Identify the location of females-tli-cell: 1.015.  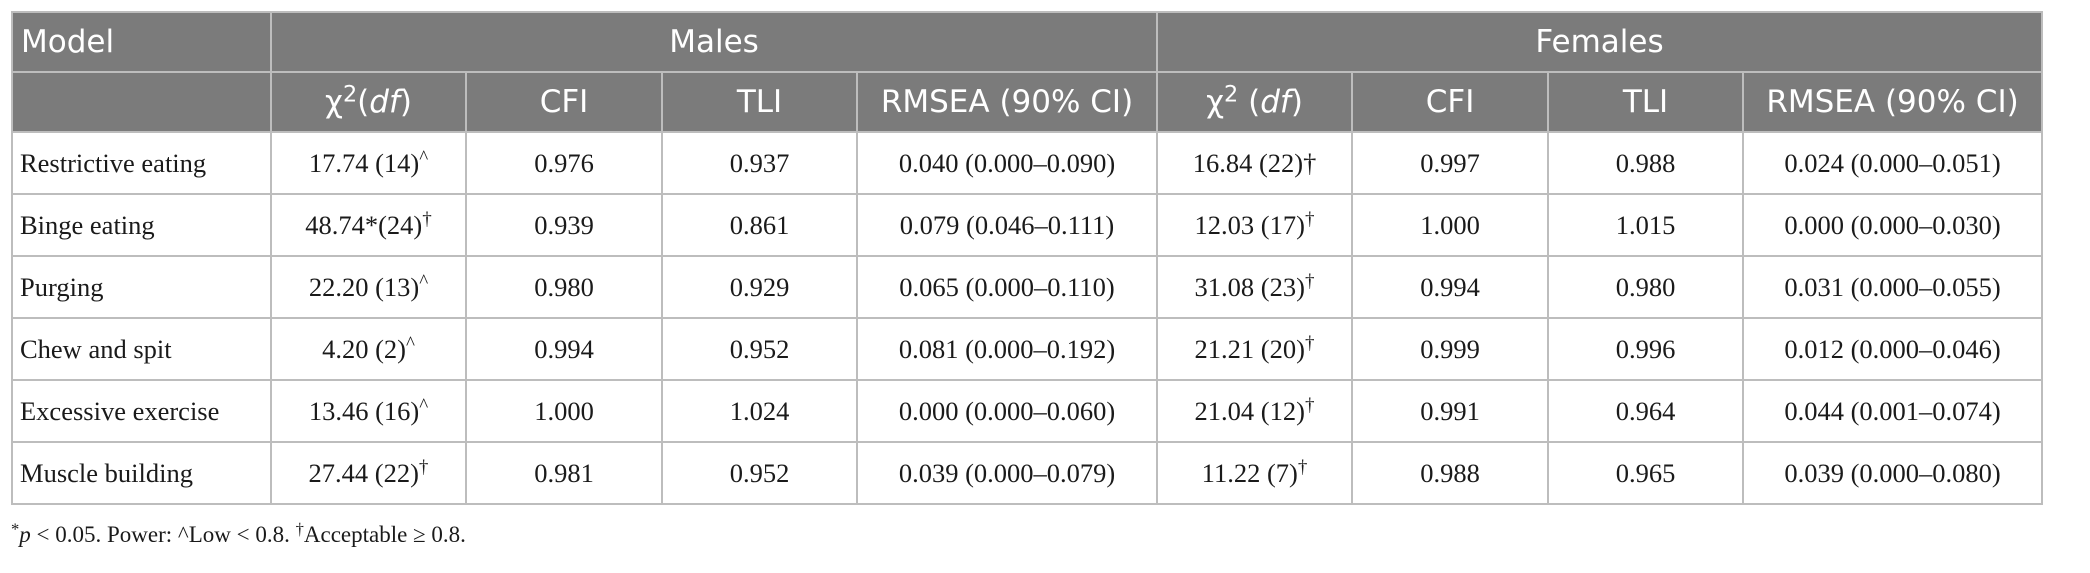
(1646, 225).